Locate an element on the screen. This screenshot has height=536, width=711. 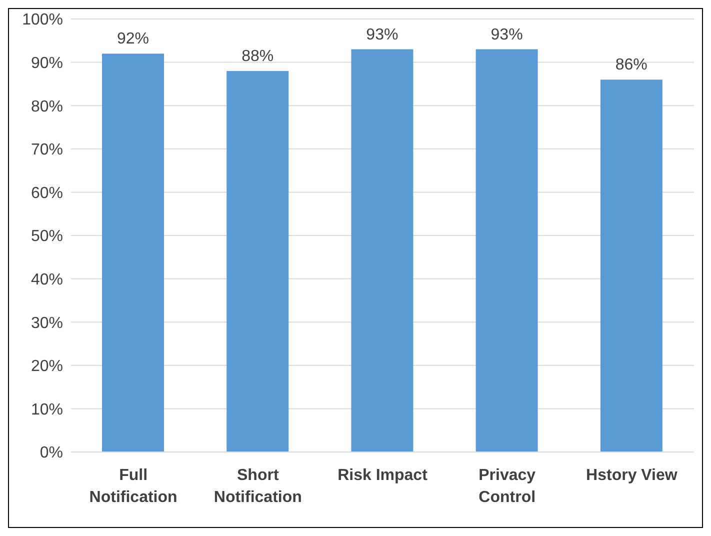
y-tick-label: 10% is located at coordinates (46, 409).